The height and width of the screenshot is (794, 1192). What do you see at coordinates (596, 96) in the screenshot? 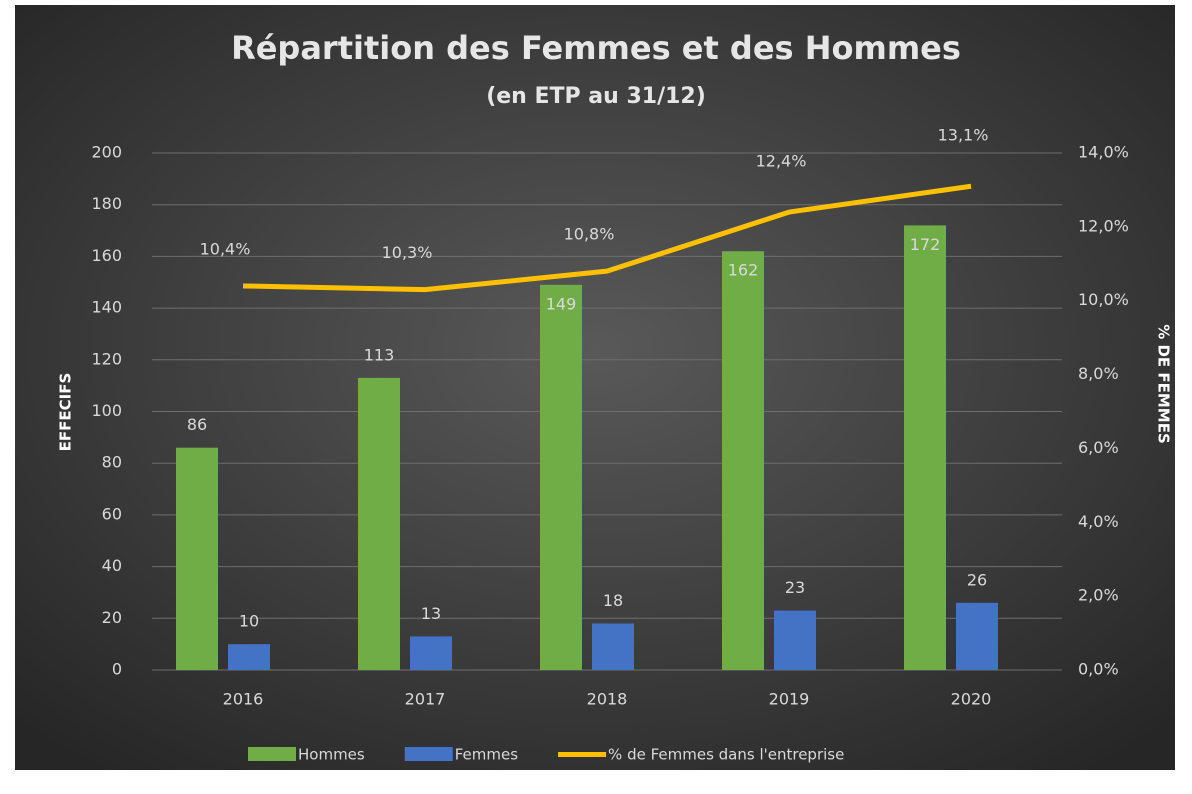
I see `chart-subtitle: (en ETP au 31/12)` at bounding box center [596, 96].